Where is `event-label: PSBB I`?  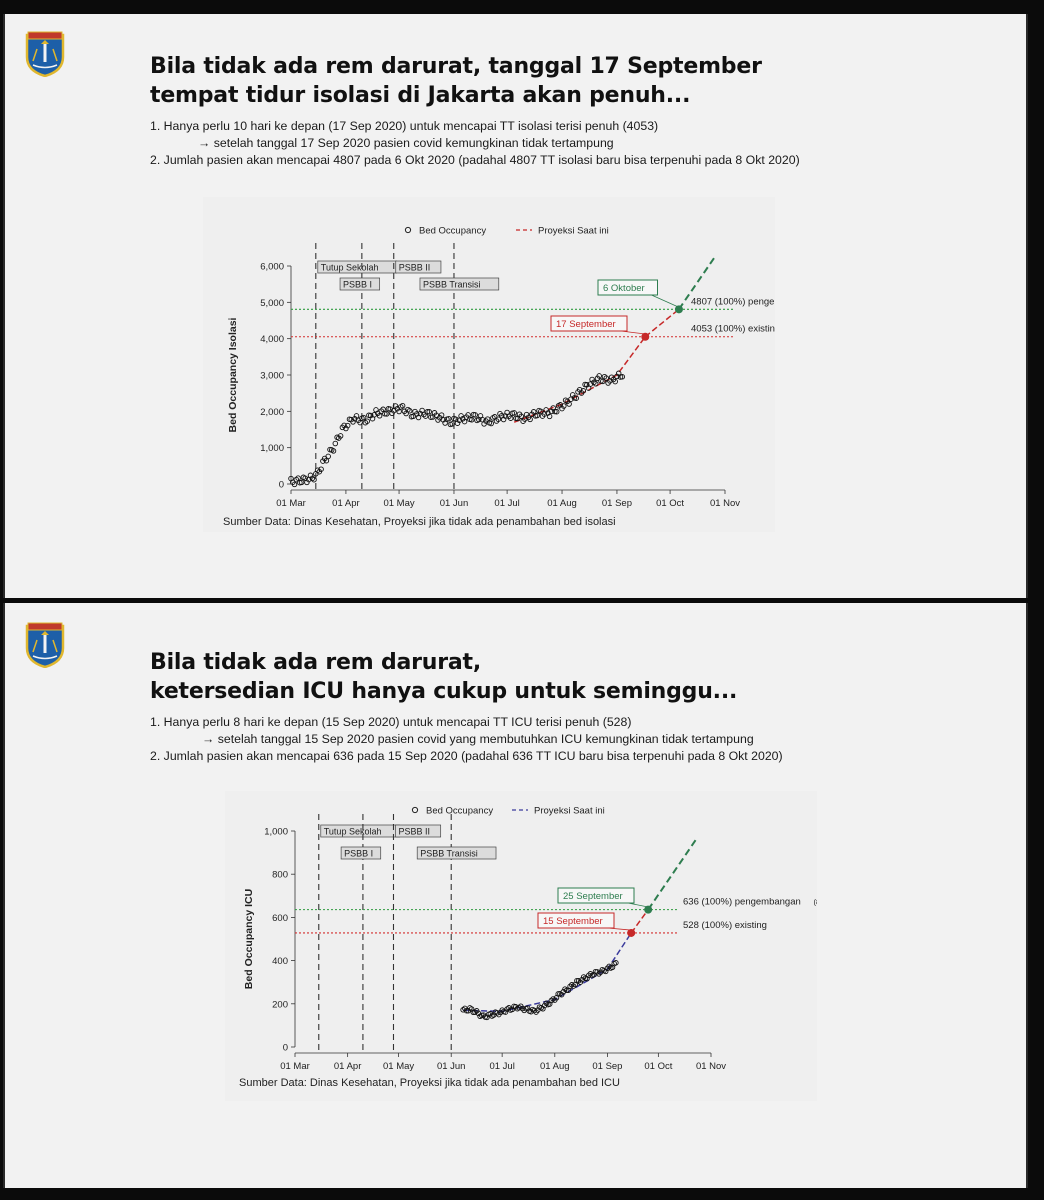
event-label: PSBB I is located at coordinates (358, 854).